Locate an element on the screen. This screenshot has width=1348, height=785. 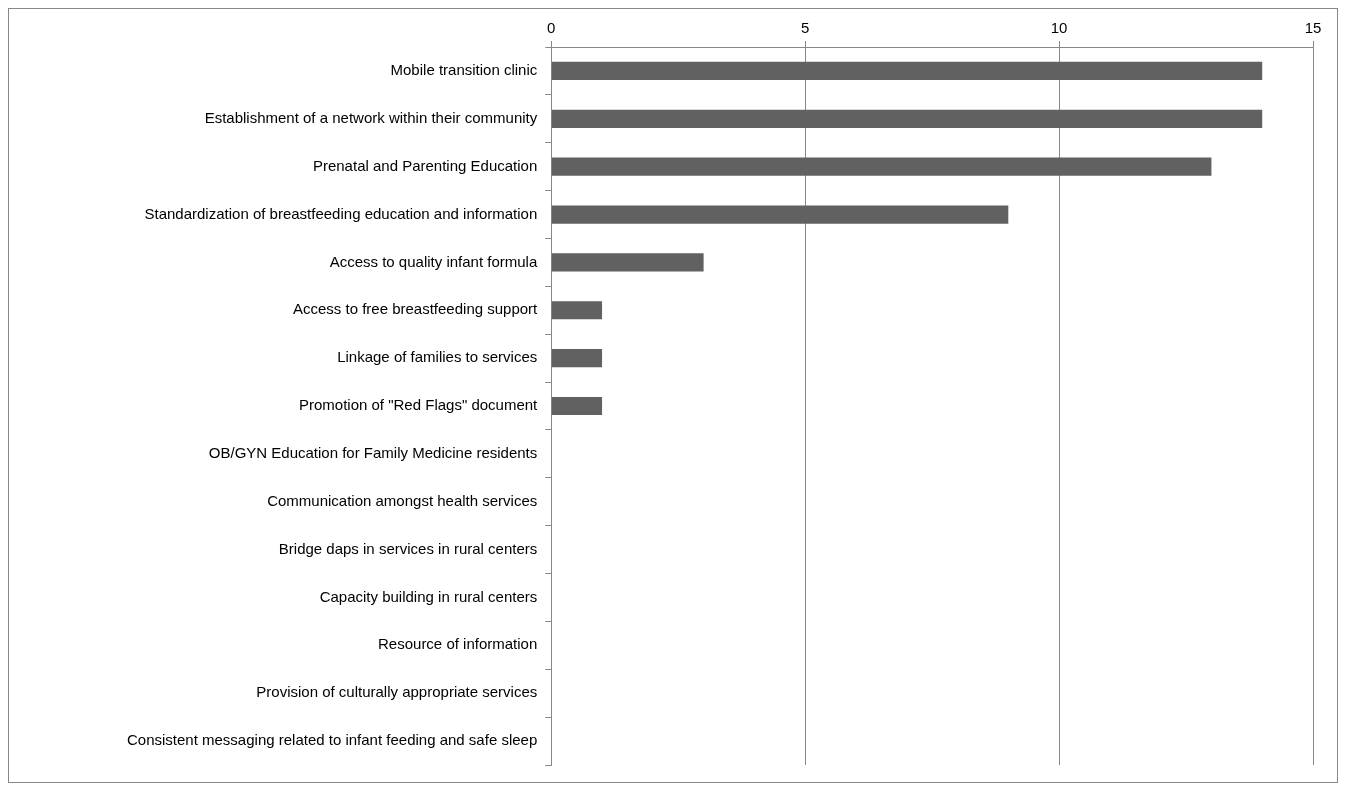
y-tick-label: Resource of information is located at coordinates (458, 644).